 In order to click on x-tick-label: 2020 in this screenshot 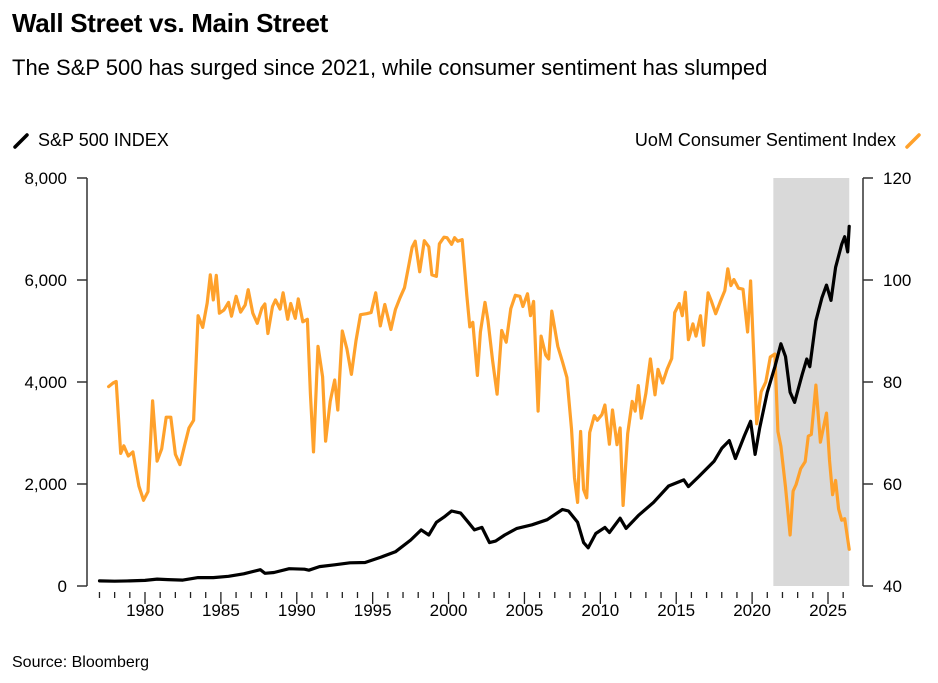, I will do `click(752, 610)`.